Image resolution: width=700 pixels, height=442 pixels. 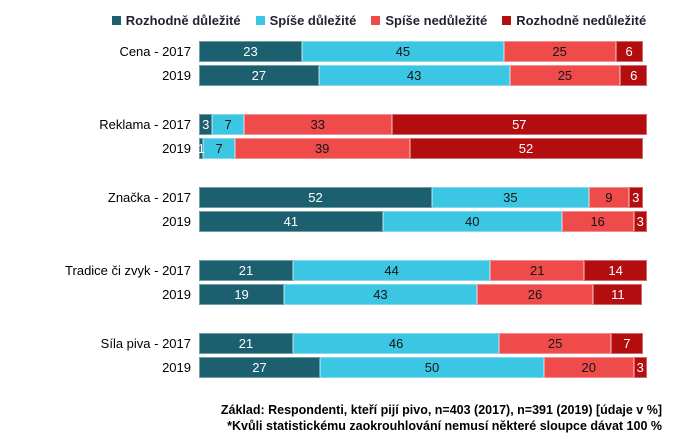 I want to click on bar-segment: 41, so click(x=291, y=221).